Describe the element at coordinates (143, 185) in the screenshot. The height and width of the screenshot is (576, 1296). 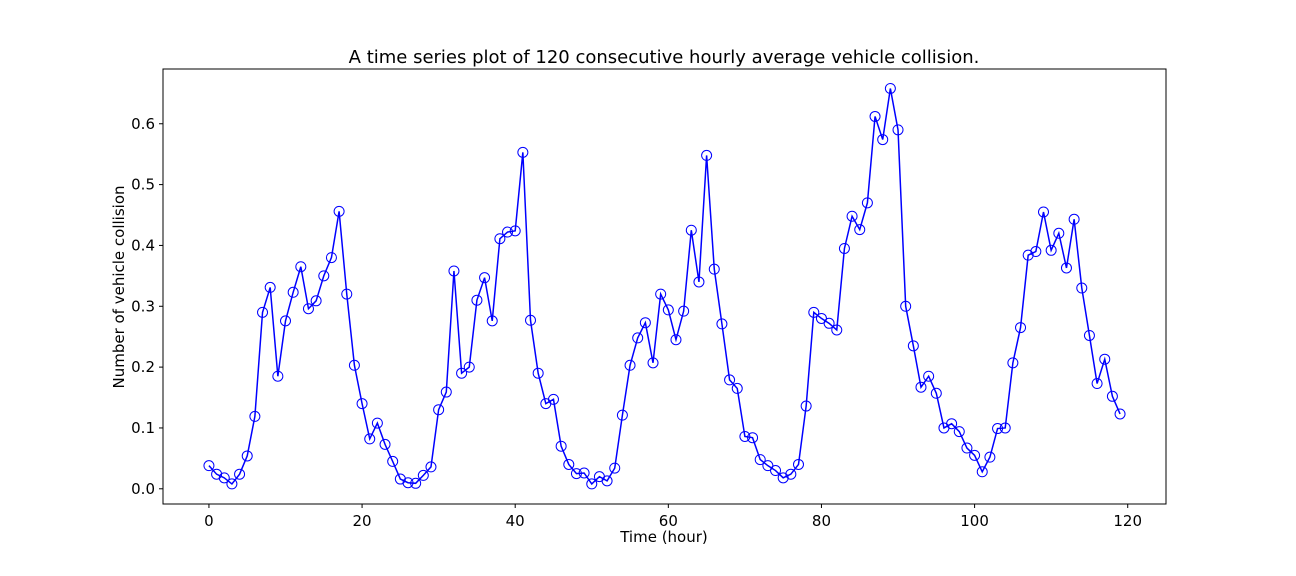
I see `y-tick-label: 0.5` at that location.